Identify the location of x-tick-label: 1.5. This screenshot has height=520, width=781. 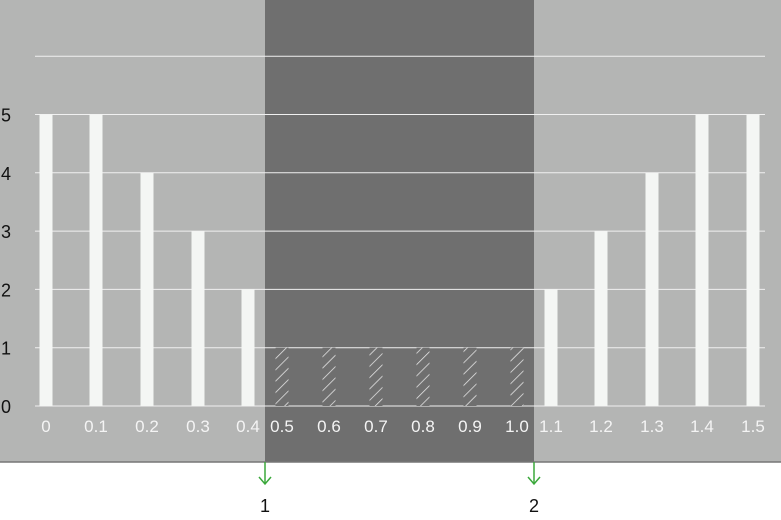
(753, 426).